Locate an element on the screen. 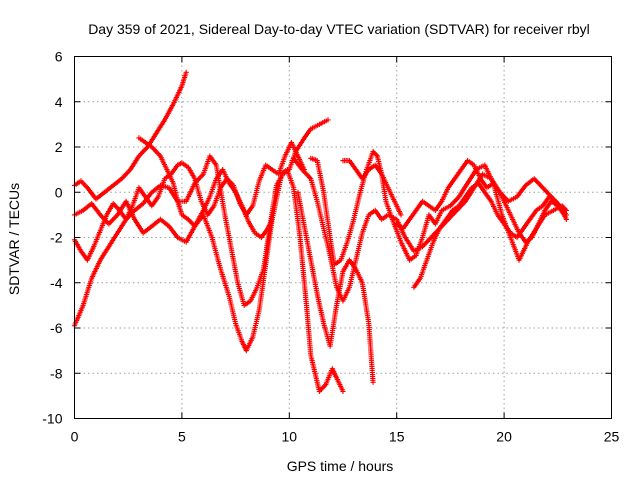  sat-track-12-markers is located at coordinates (480, 201).